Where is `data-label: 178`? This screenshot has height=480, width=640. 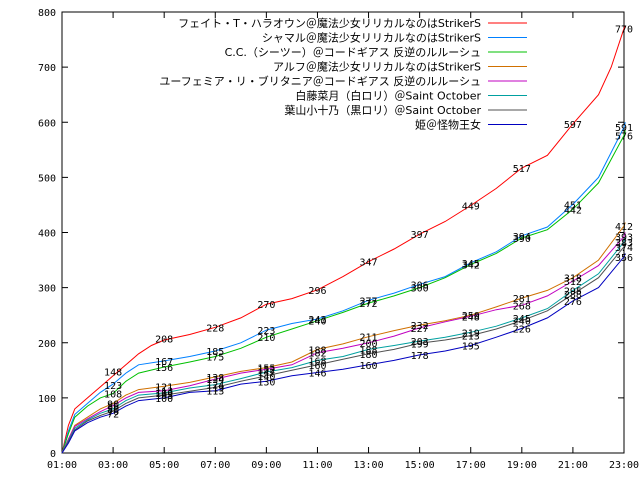 data-label: 178 is located at coordinates (420, 356).